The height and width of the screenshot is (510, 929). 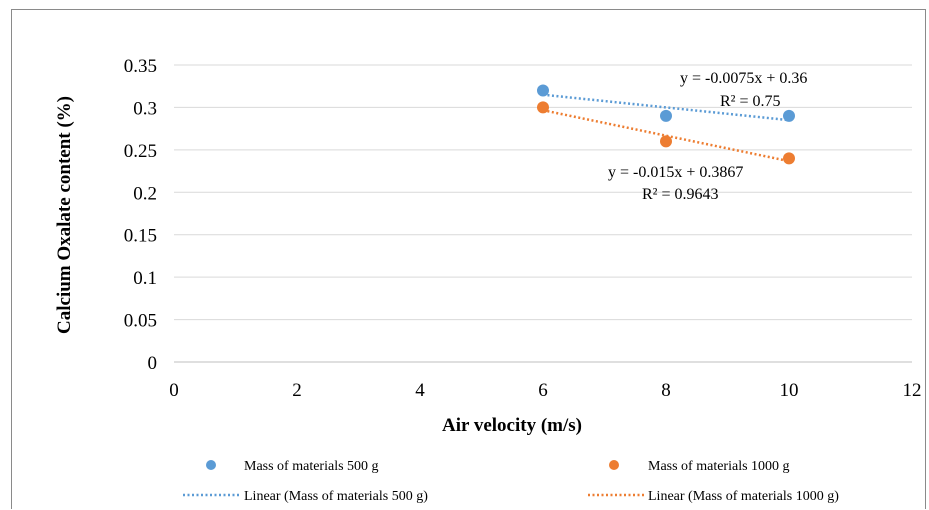 What do you see at coordinates (743, 496) in the screenshot?
I see `legend-label-linear-1000g: Linear (Mass of materials 1000 g)` at bounding box center [743, 496].